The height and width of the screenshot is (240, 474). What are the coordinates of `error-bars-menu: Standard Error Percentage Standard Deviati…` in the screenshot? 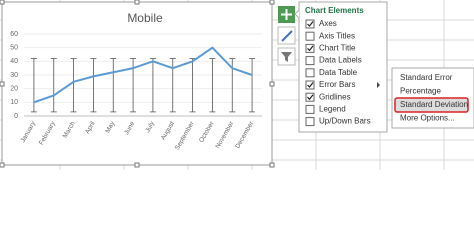 It's located at (432, 98).